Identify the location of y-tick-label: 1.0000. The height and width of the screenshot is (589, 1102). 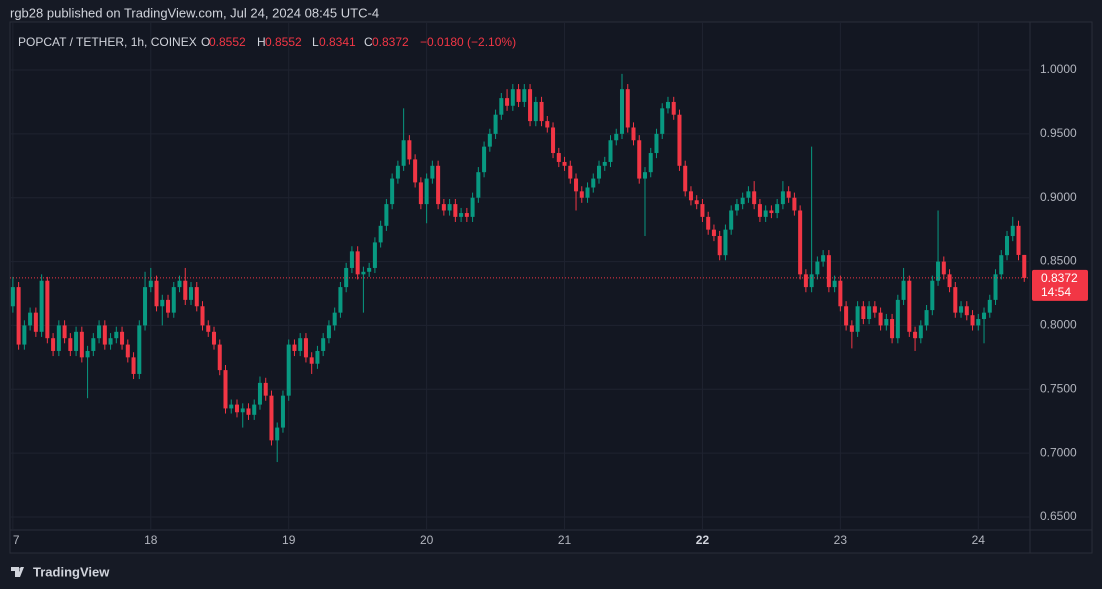
(1058, 69).